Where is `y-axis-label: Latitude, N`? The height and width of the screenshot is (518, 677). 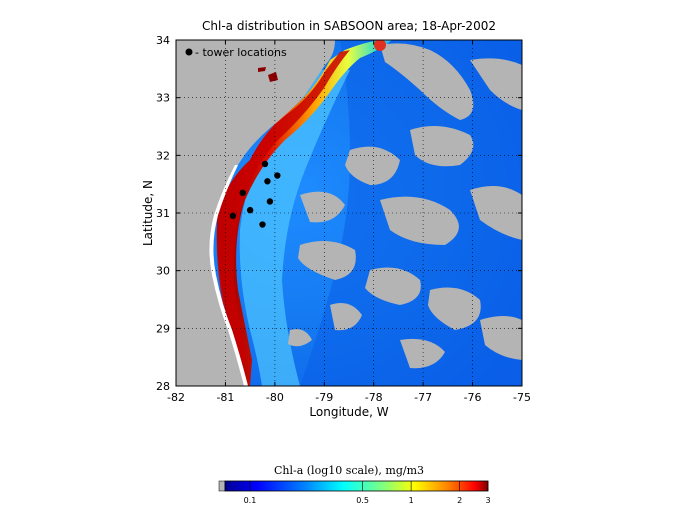
y-axis-label: Latitude, N is located at coordinates (148, 213).